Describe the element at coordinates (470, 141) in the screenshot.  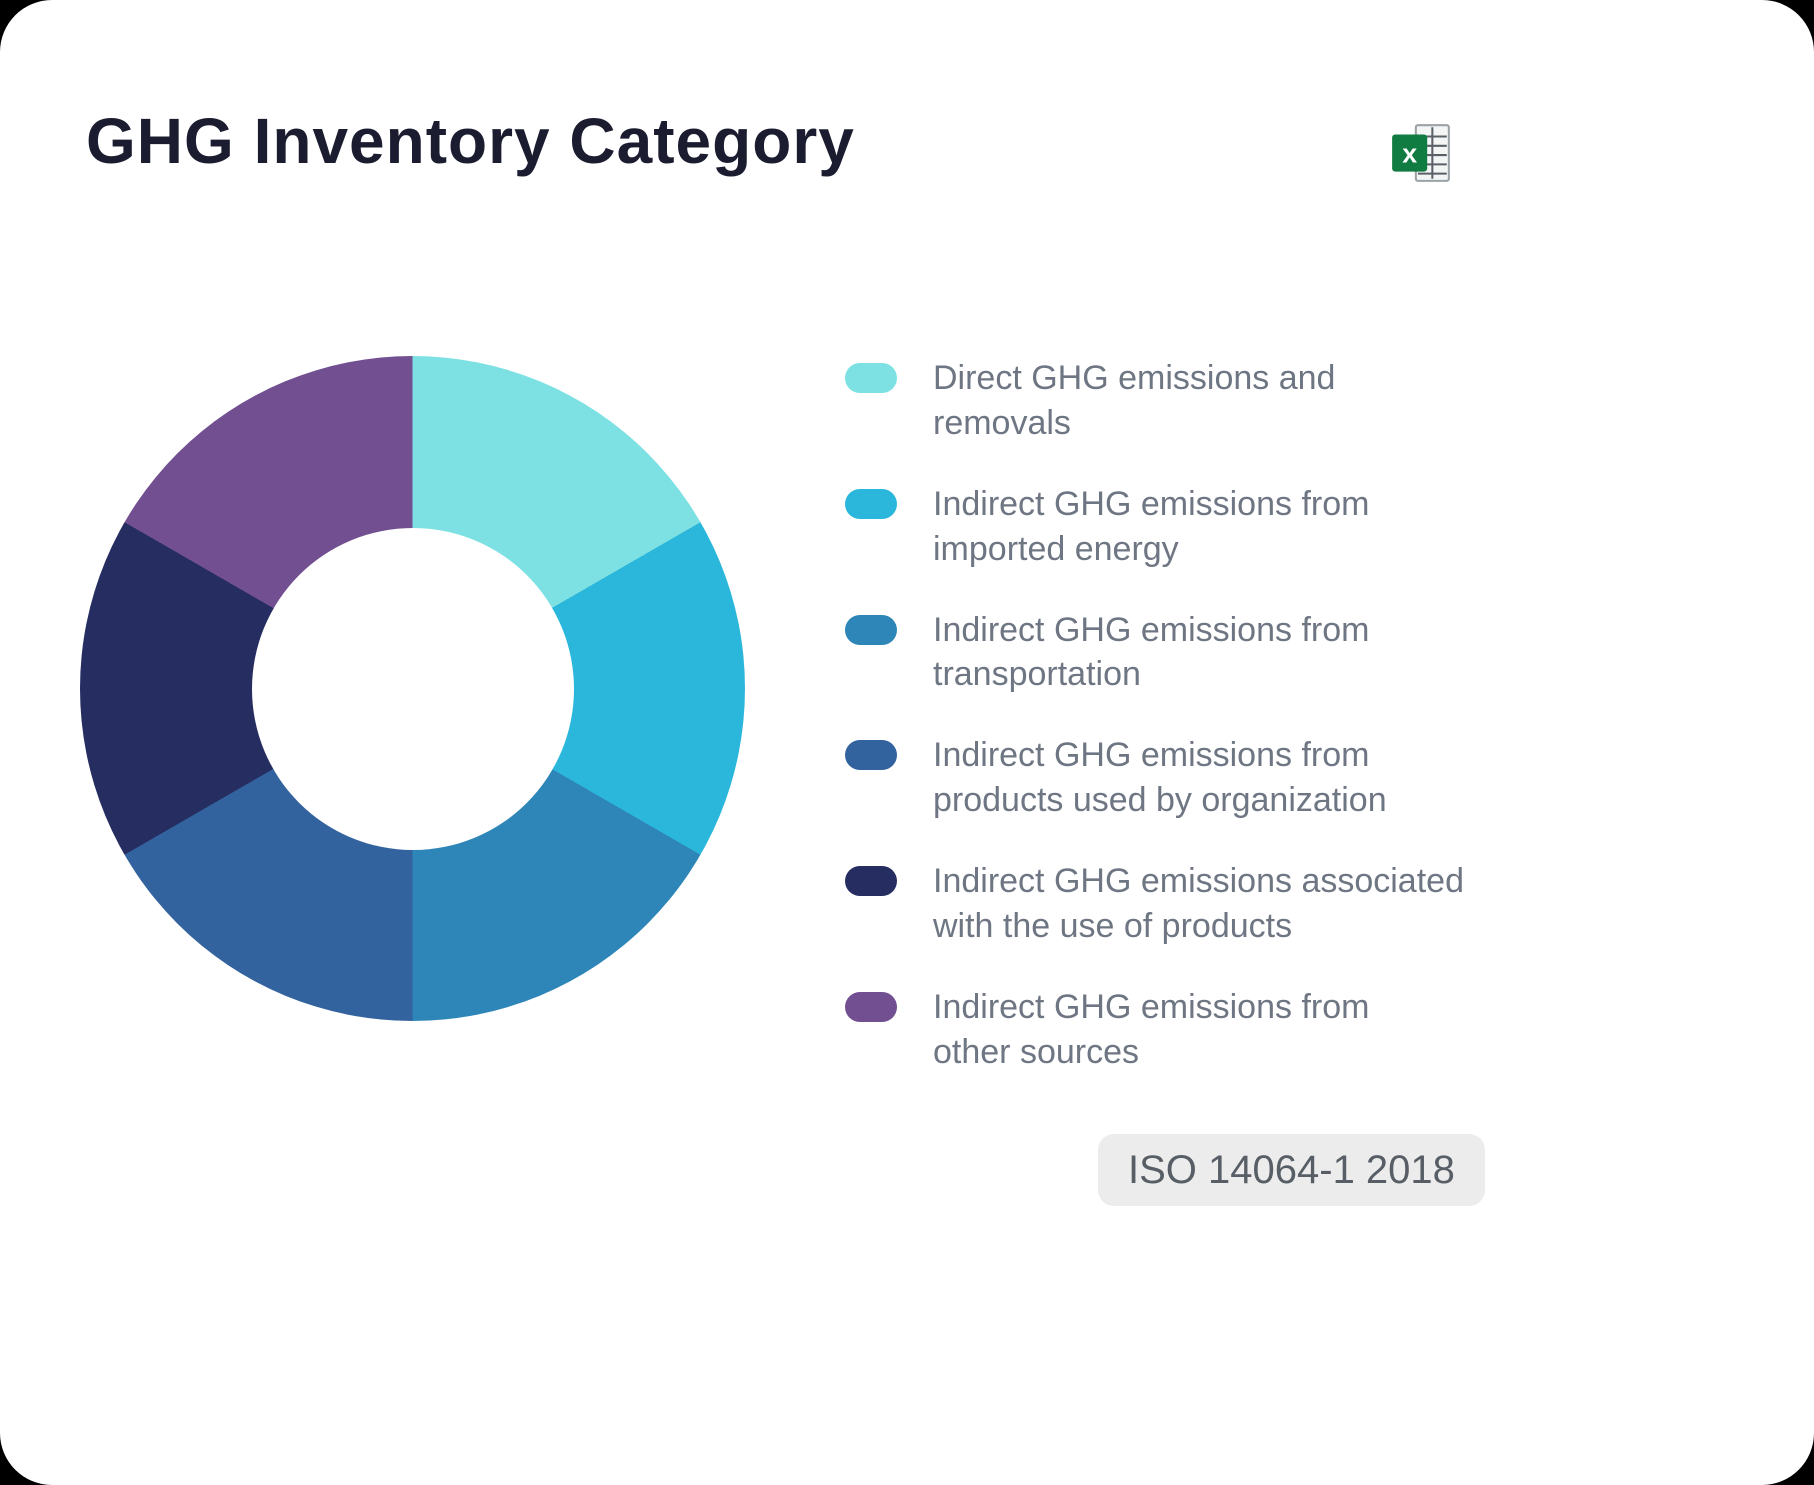
I see `page-title: GHG Inventory Category` at that location.